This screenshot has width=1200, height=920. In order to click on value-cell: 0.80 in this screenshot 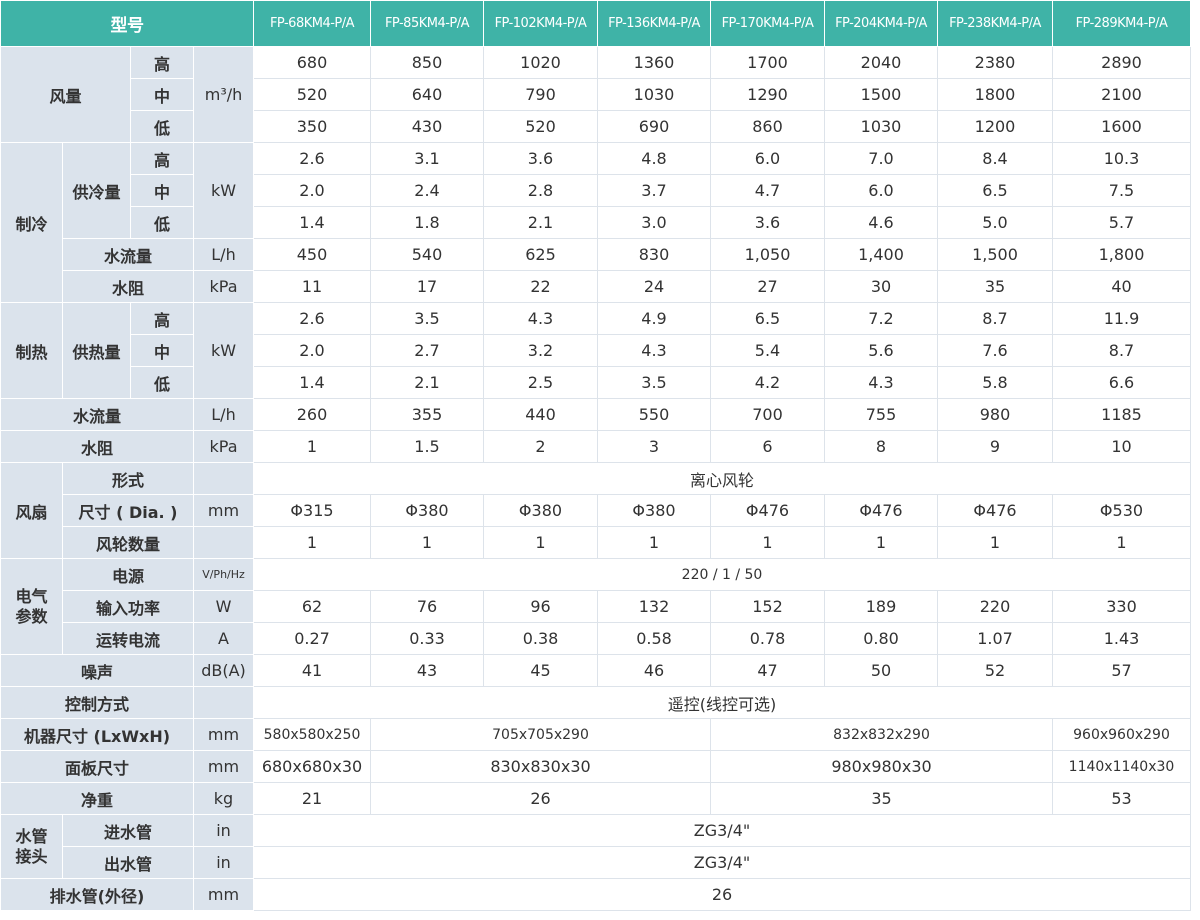, I will do `click(881, 638)`.